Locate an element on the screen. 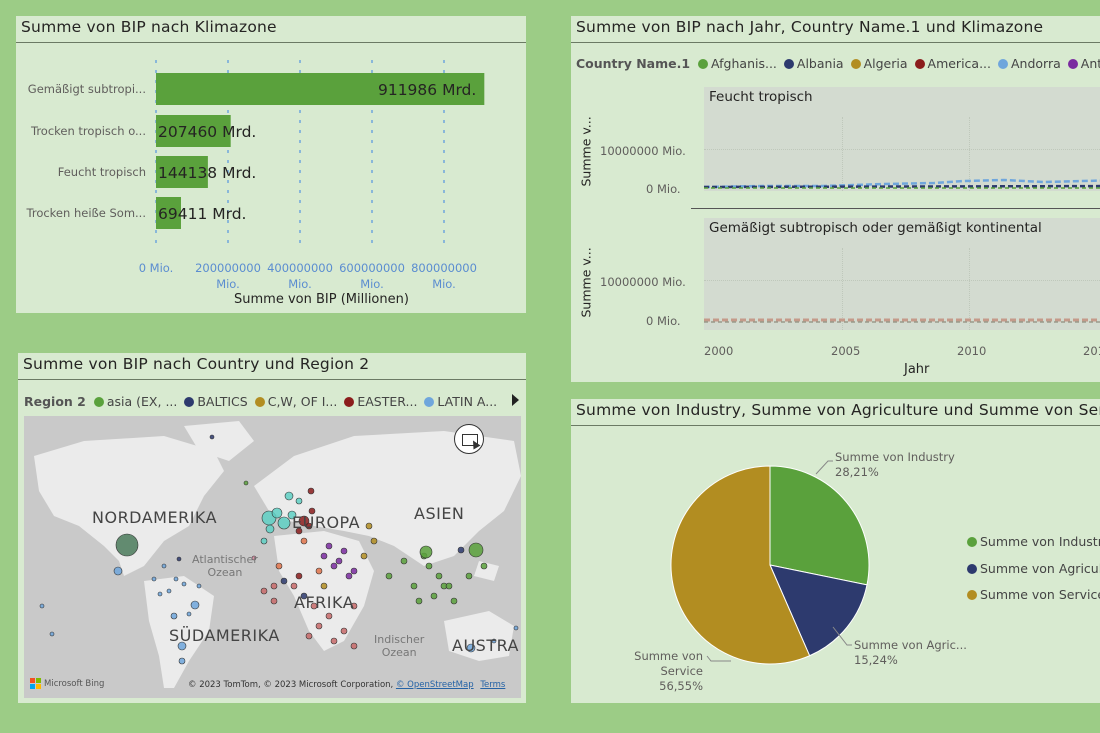 Image resolution: width=1100 pixels, height=733 pixels. legend-item: Summe von Industry is located at coordinates (1033, 542).